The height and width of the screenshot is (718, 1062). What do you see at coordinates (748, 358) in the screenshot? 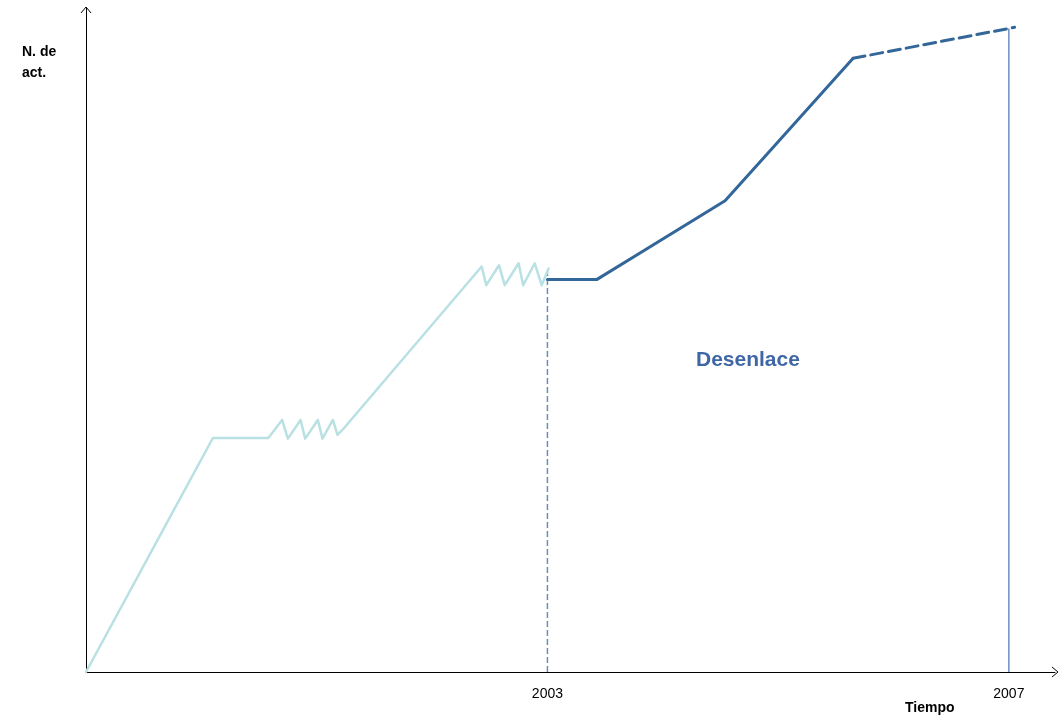
I see `annotation: Desenlace` at bounding box center [748, 358].